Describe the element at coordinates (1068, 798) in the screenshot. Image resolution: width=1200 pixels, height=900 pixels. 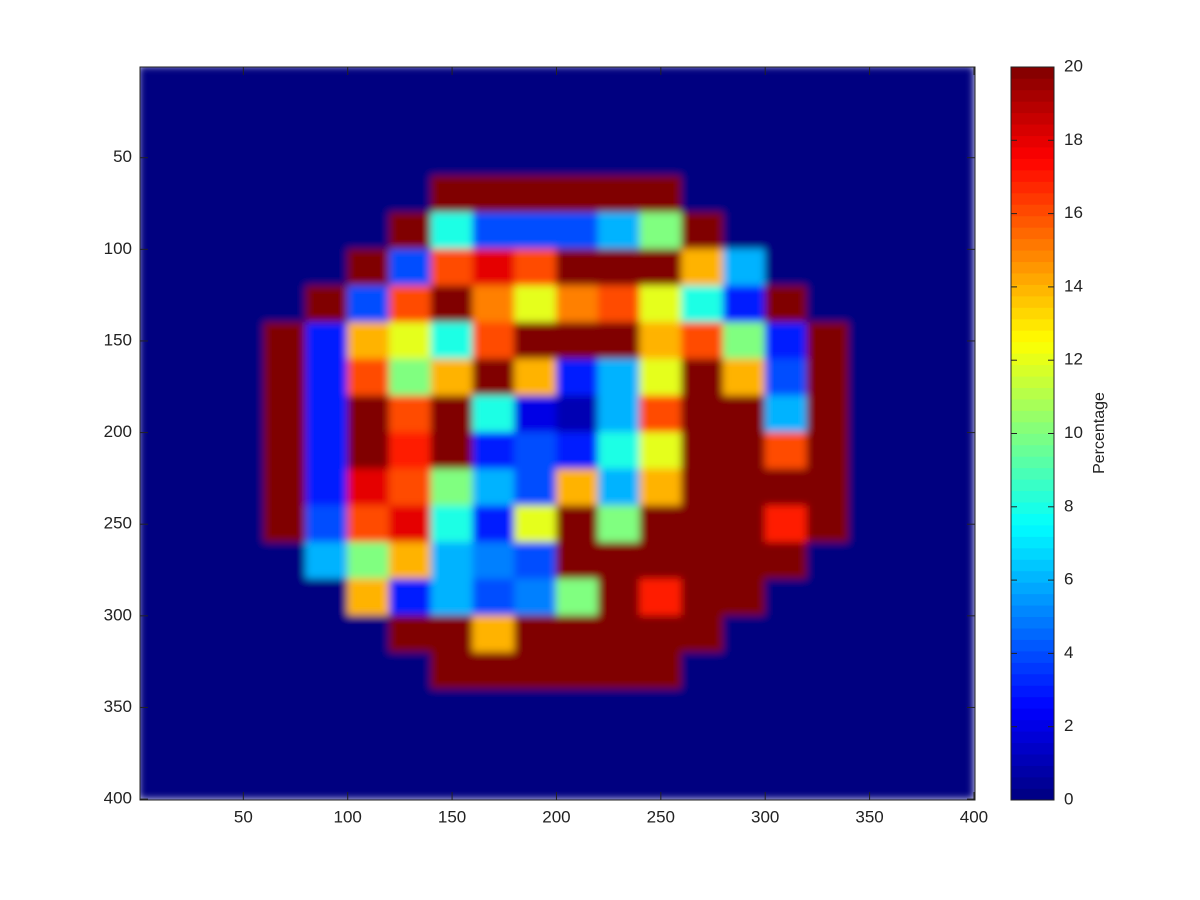
I see `colorbar-tick-label: 0` at that location.